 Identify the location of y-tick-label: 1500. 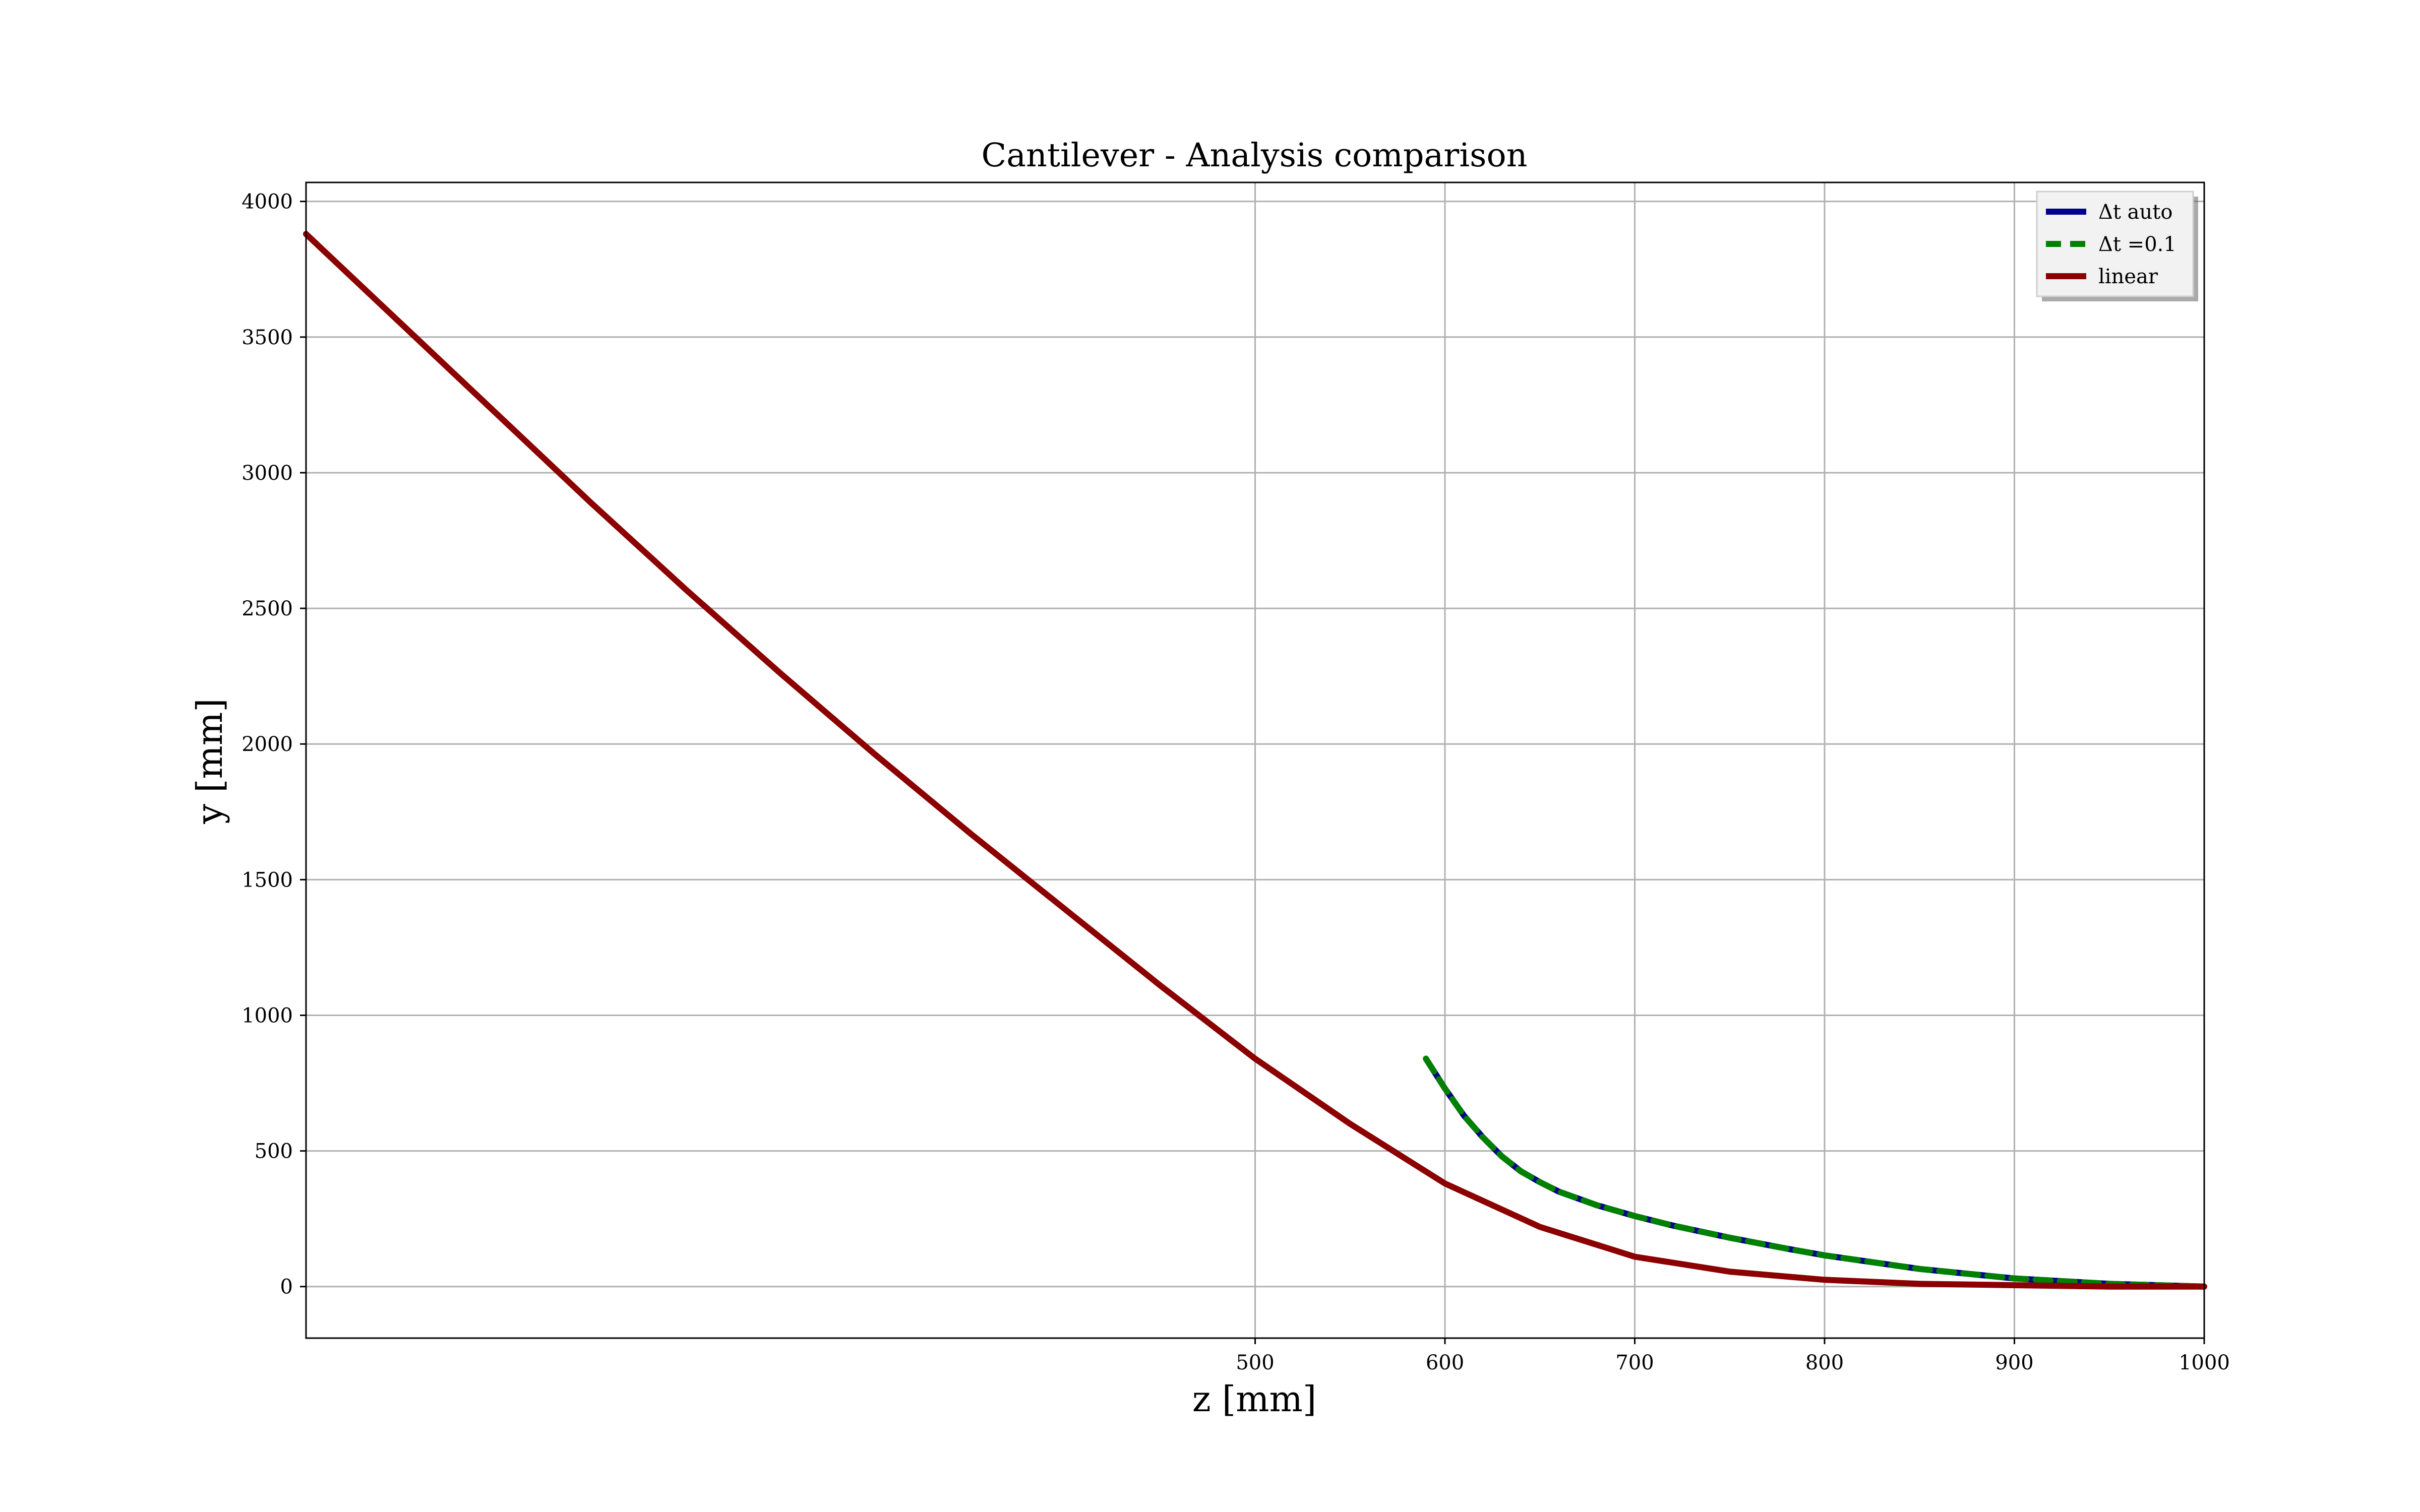
(267, 880).